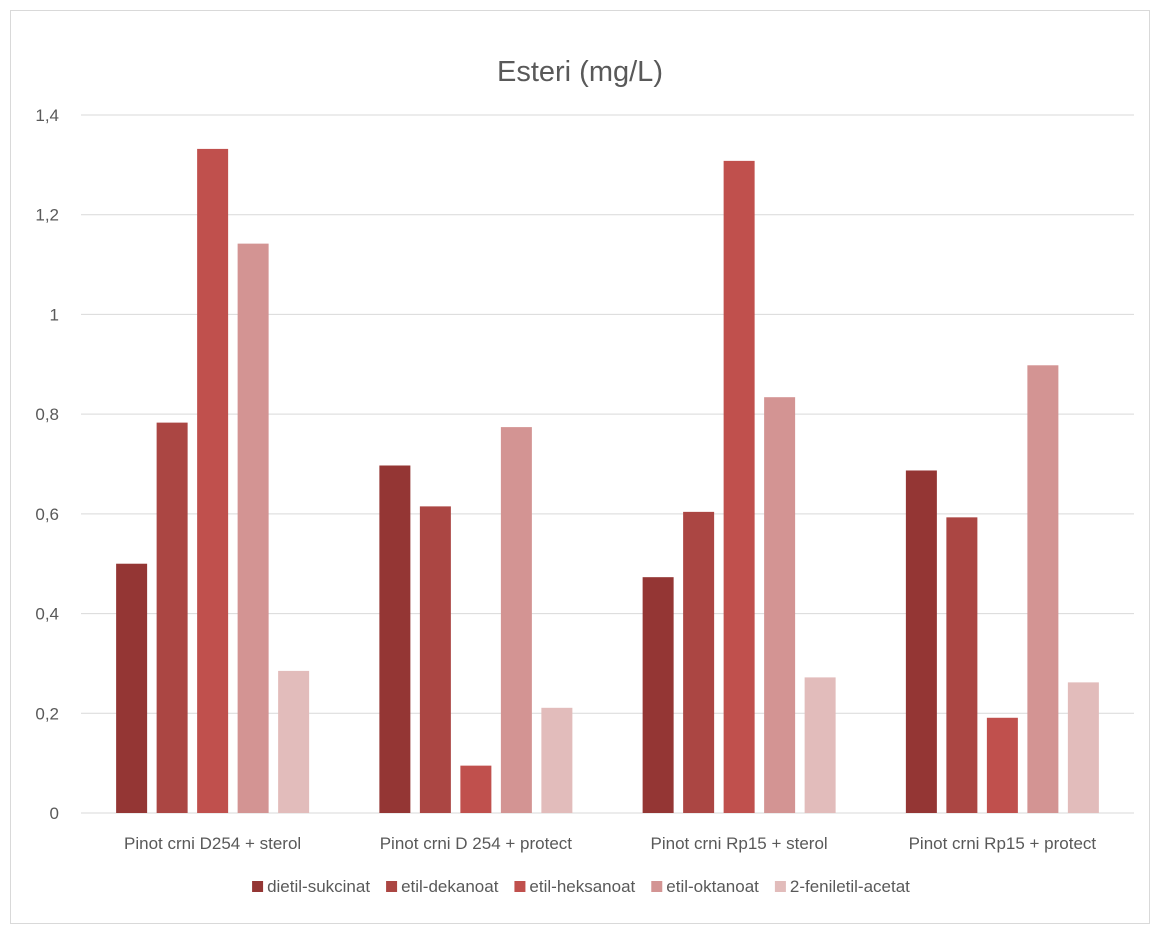  What do you see at coordinates (47, 115) in the screenshot?
I see `y-tick-label: 1,4` at bounding box center [47, 115].